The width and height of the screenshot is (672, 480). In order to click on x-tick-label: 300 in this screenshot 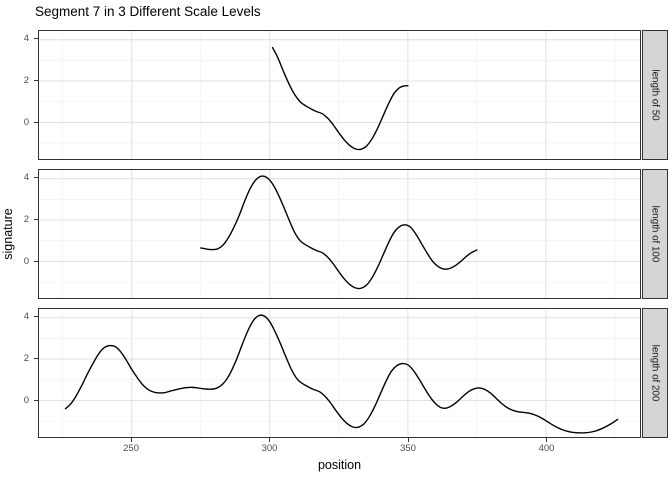, I will do `click(269, 448)`.